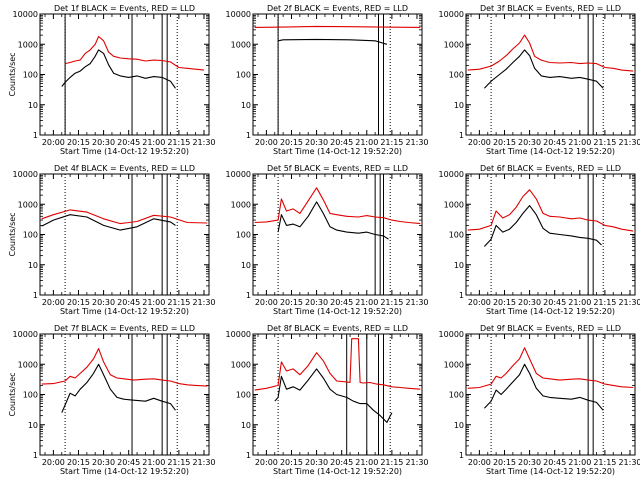 The height and width of the screenshot is (480, 640). What do you see at coordinates (550, 328) in the screenshot?
I see `chart-title: Det 9f BLACK = Events, RED = LLD` at bounding box center [550, 328].